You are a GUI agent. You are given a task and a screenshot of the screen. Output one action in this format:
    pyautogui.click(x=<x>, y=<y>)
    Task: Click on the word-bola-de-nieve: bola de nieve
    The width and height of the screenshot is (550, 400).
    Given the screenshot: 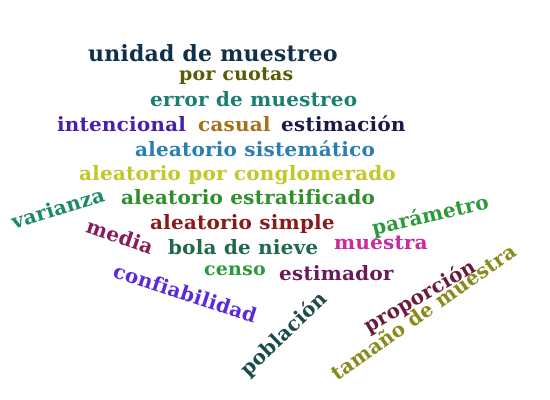 What is the action you would take?
    pyautogui.click(x=243, y=247)
    